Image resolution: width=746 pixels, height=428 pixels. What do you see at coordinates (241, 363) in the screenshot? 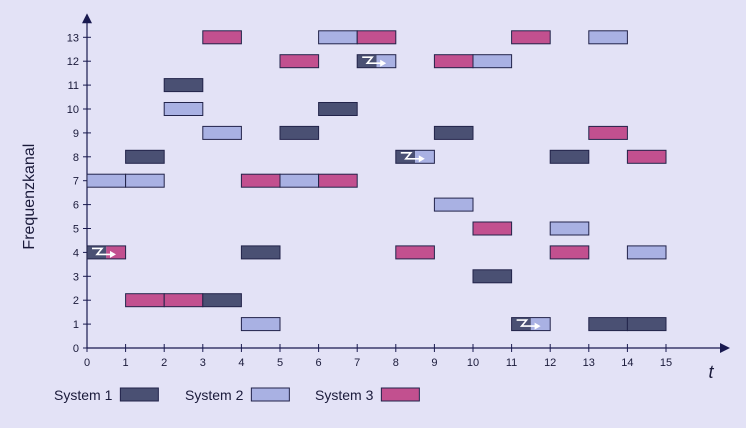
I see `x-tick-label: 4` at bounding box center [241, 363].